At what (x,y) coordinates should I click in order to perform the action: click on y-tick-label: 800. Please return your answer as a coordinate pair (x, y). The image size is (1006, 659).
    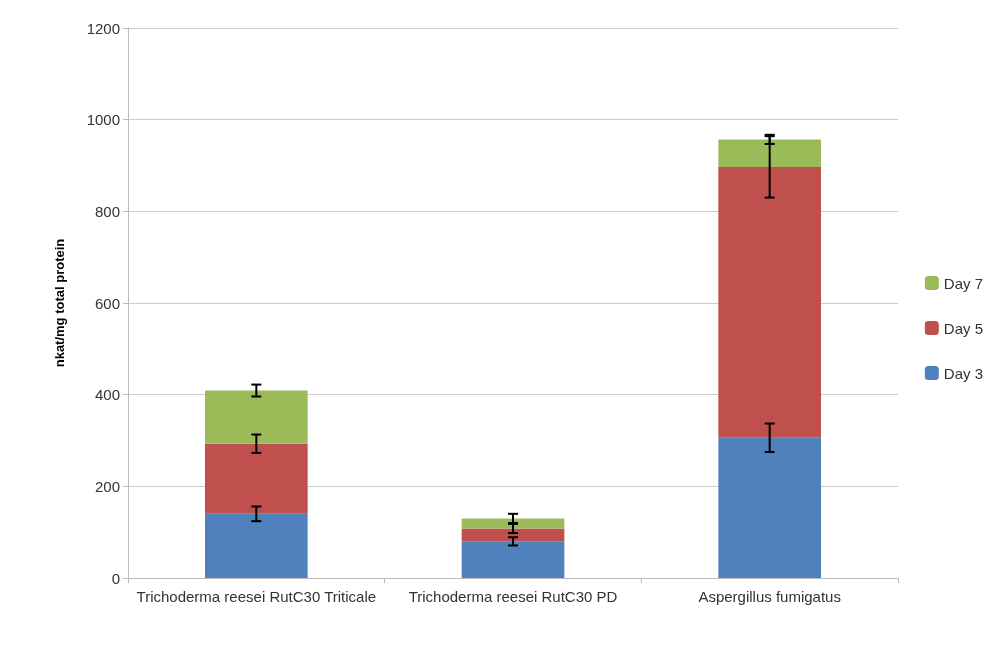
    Looking at the image, I should click on (107, 211).